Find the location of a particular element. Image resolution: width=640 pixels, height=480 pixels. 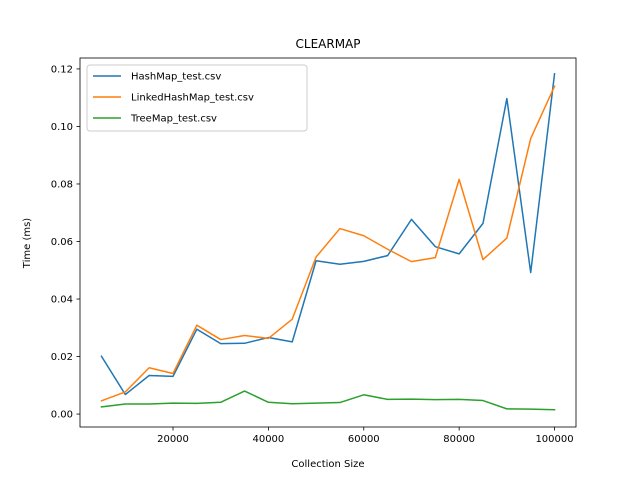

legend-box is located at coordinates (197, 98).